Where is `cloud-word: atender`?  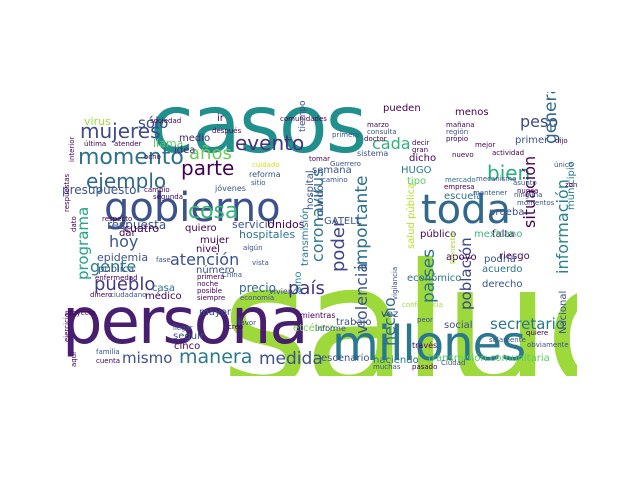 cloud-word: atender is located at coordinates (128, 144).